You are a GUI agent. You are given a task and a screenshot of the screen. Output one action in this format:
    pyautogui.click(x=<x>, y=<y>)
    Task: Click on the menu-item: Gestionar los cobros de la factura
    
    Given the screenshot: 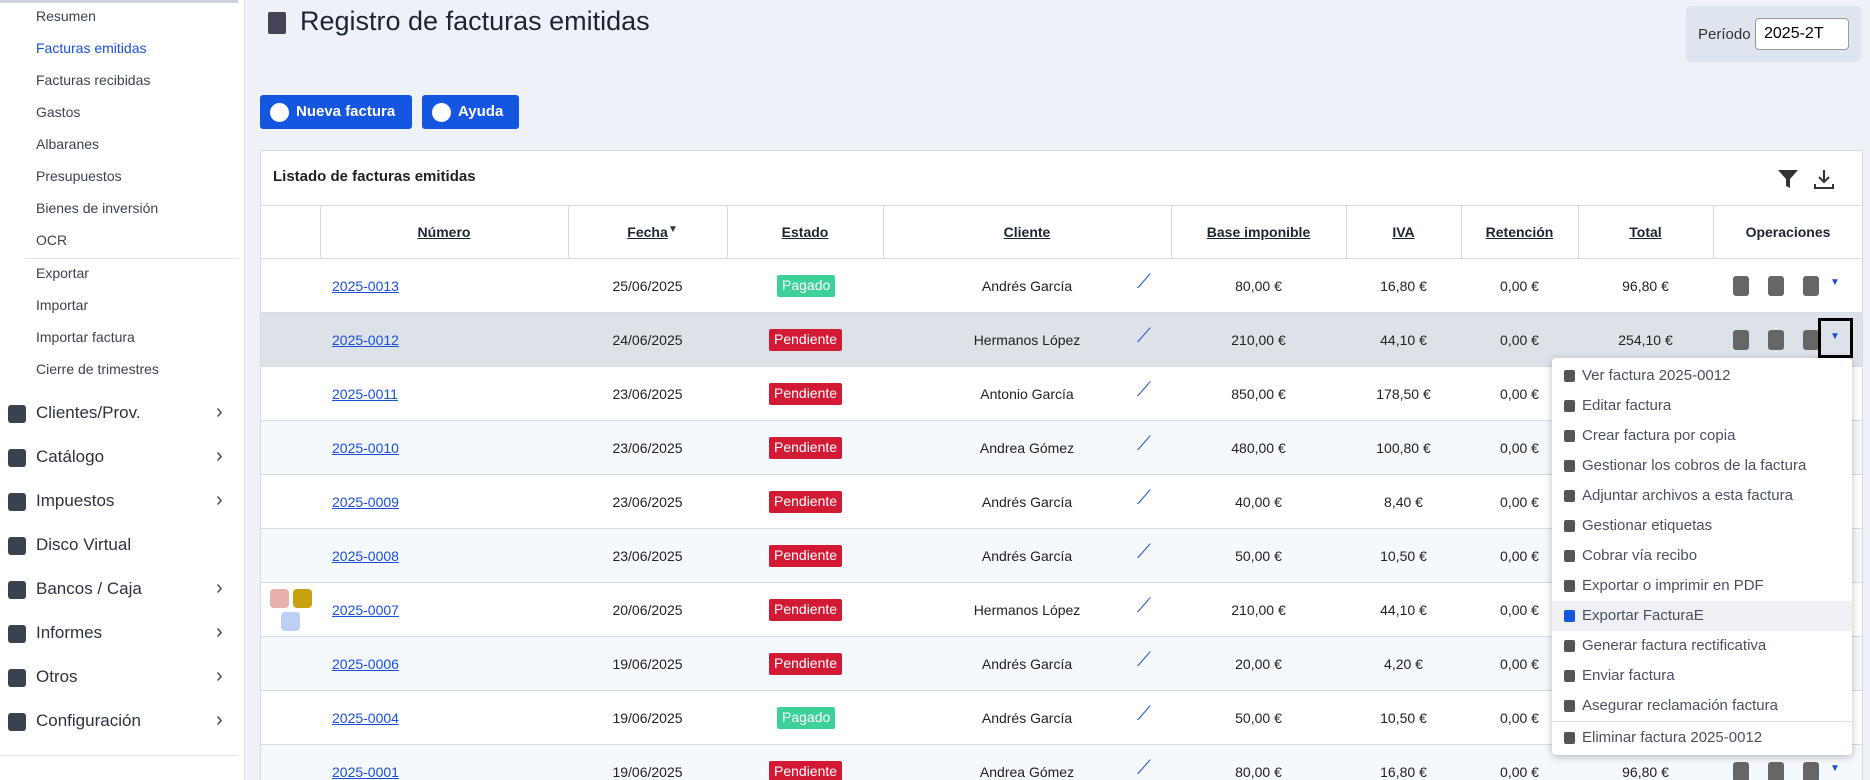 What is the action you would take?
    pyautogui.click(x=1694, y=465)
    